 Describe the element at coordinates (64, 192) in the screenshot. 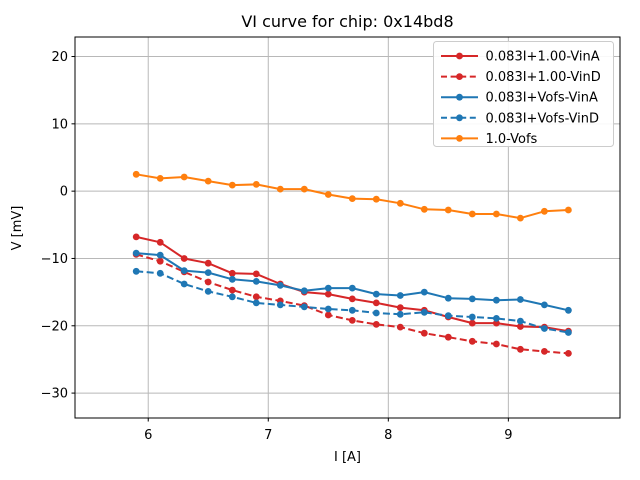

I see `y-tick-label: 0` at that location.